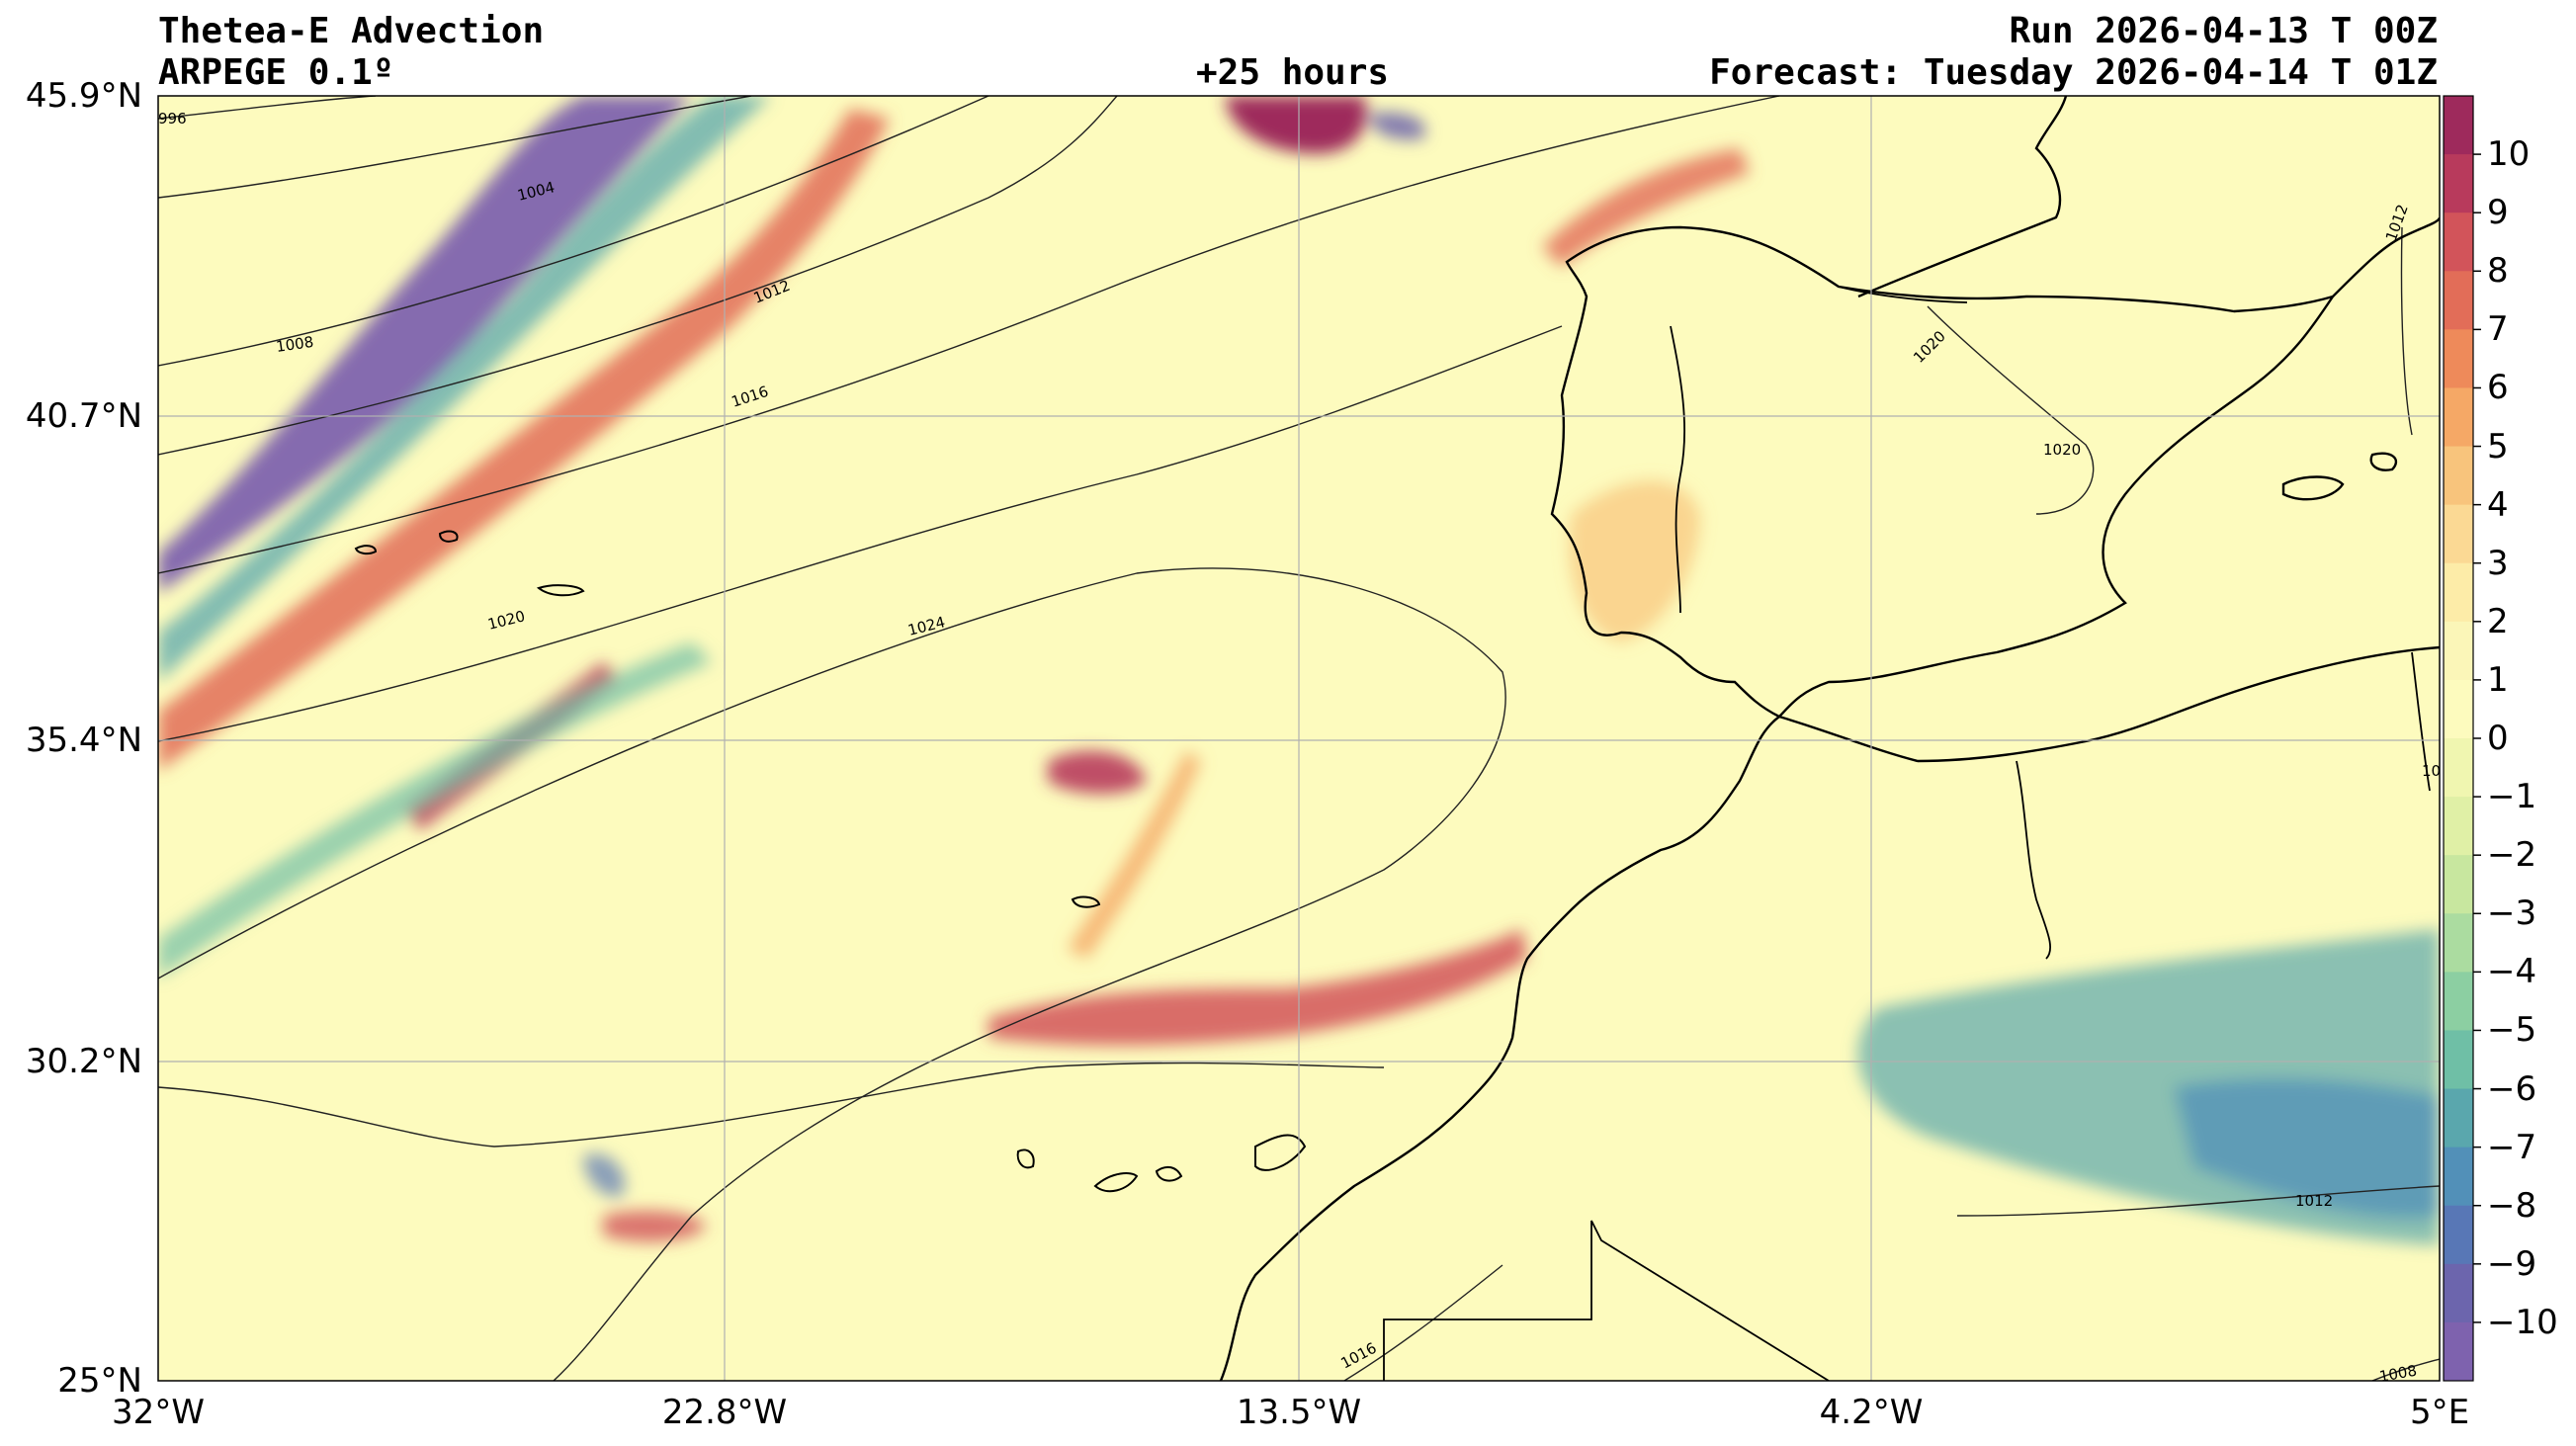  What do you see at coordinates (2314, 1201) in the screenshot?
I see `isobar-label: 1012` at bounding box center [2314, 1201].